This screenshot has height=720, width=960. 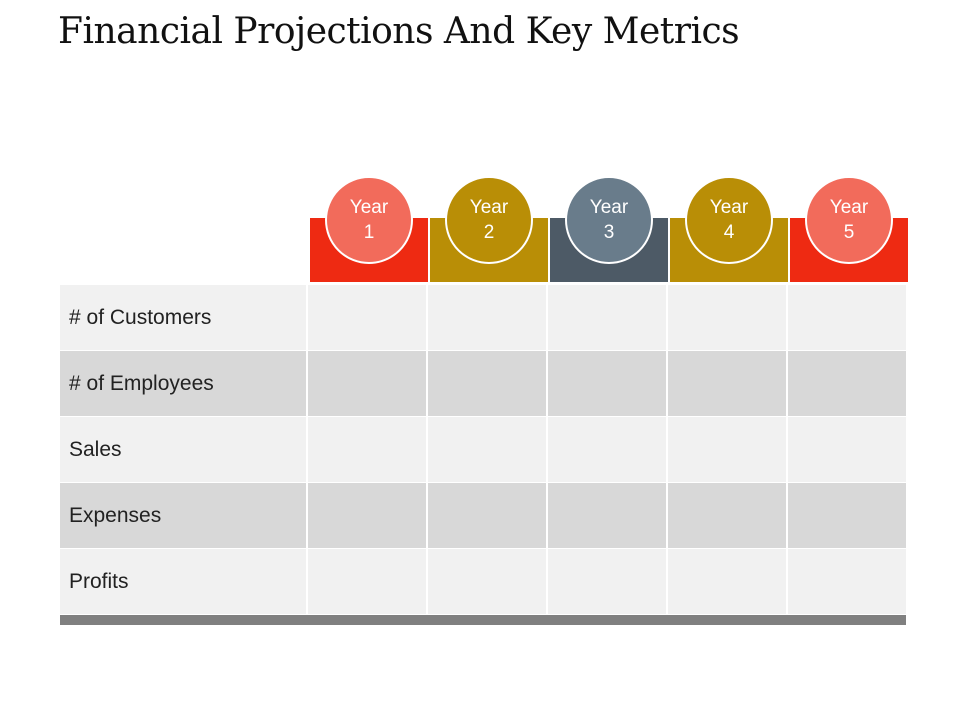 I want to click on table-row: Sales, so click(x=483, y=449).